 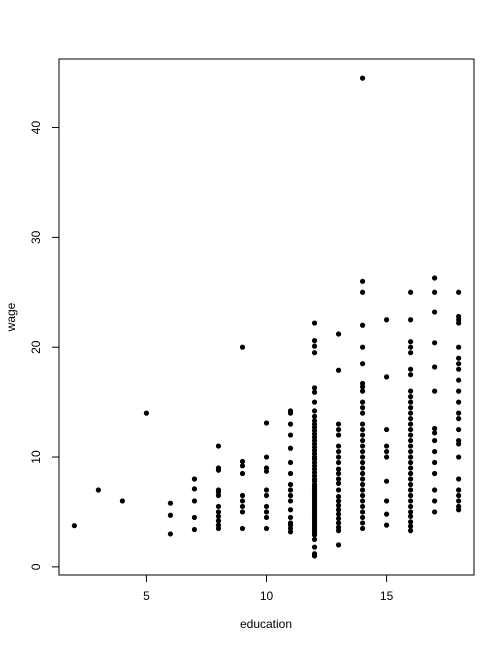 I want to click on y-tick-label: 10, so click(x=36, y=457).